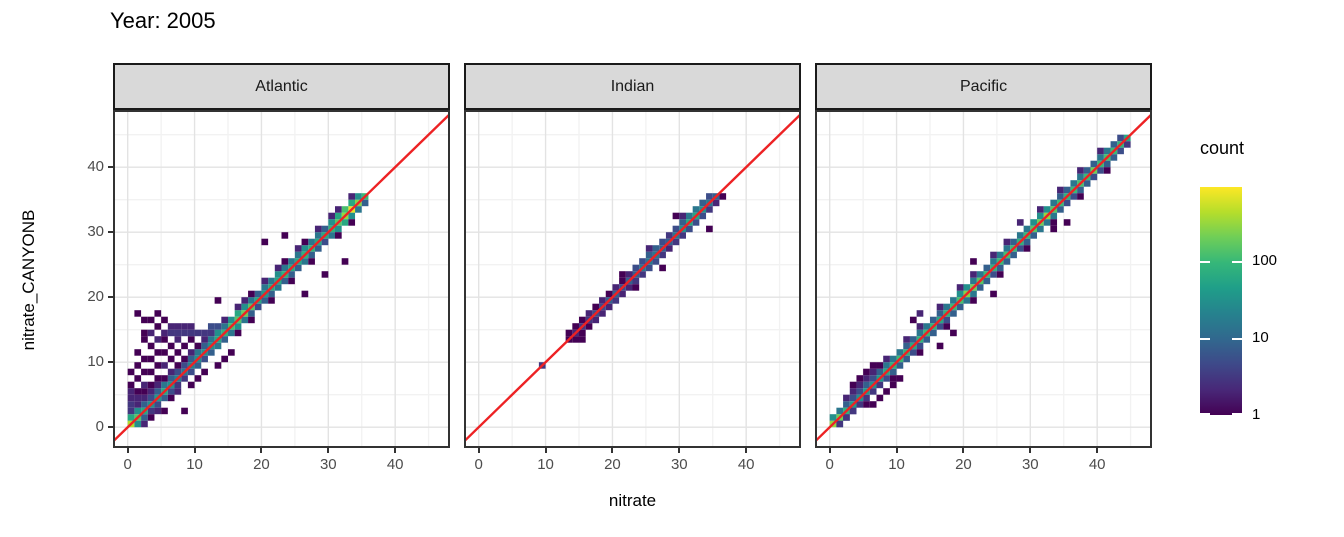 This screenshot has width=1344, height=537. I want to click on facet-strip-label: Atlantic, so click(281, 86).